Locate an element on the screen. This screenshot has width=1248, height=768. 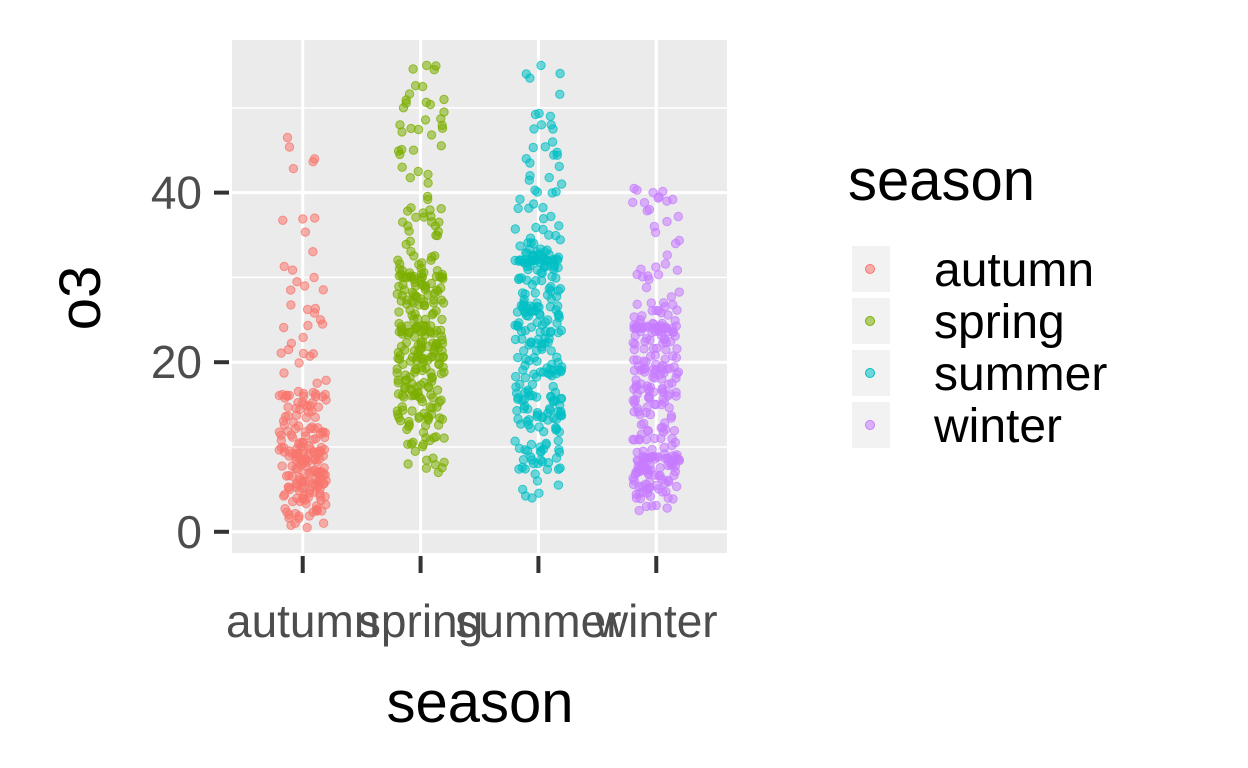
legend-key-autumn is located at coordinates (870, 269).